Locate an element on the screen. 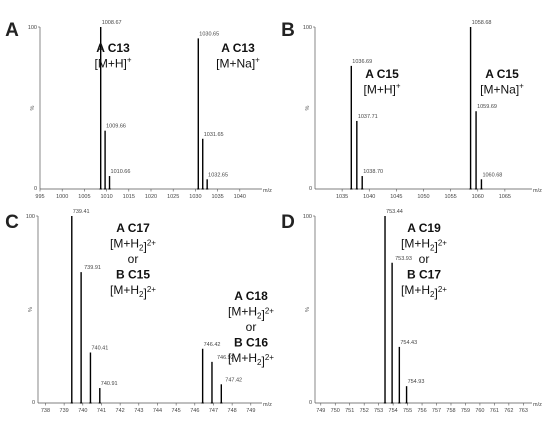  peak-label-A-3: 1030.65 is located at coordinates (209, 34).